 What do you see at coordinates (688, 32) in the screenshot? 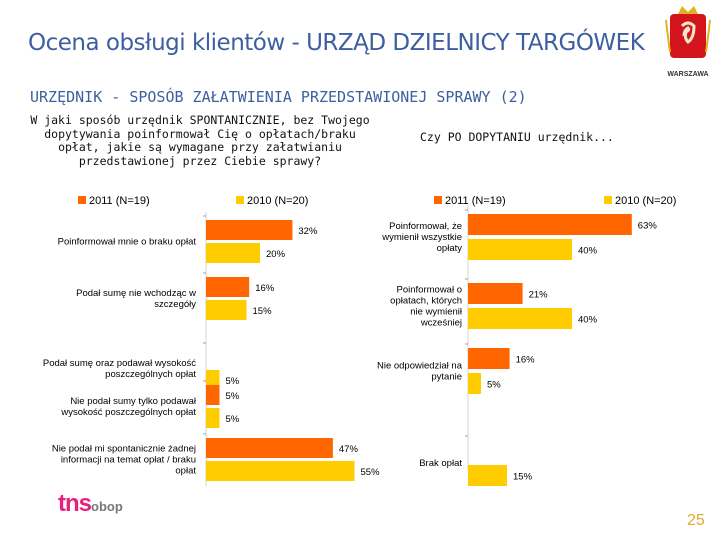
I see `mermaid-shape` at bounding box center [688, 32].